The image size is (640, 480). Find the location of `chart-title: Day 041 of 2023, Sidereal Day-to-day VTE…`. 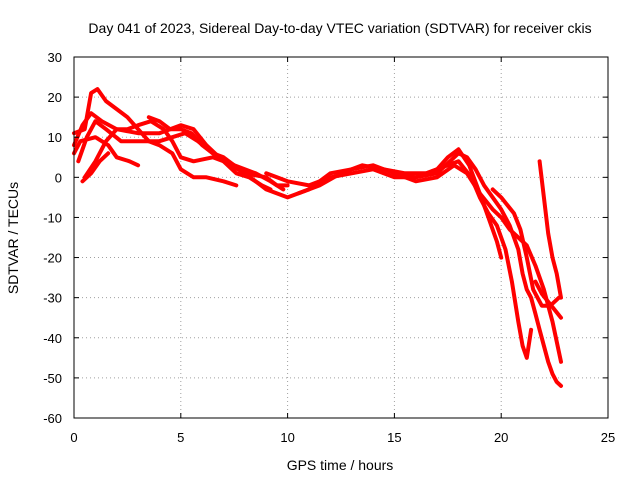

chart-title: Day 041 of 2023, Sidereal Day-to-day VTE… is located at coordinates (339, 28).